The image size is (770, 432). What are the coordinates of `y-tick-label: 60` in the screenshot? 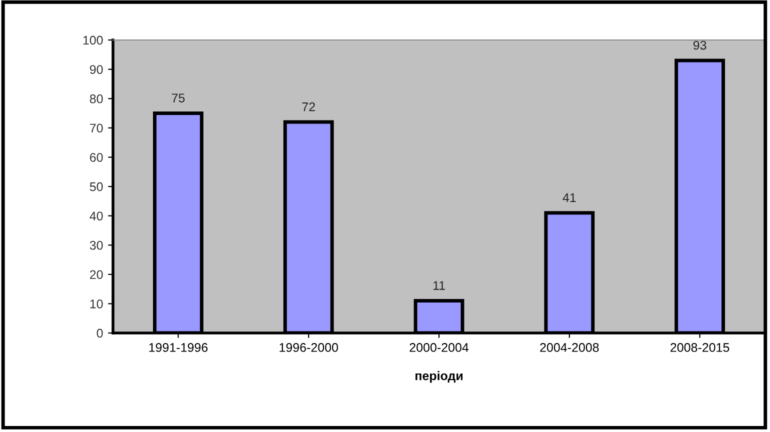 It's located at (96, 157).